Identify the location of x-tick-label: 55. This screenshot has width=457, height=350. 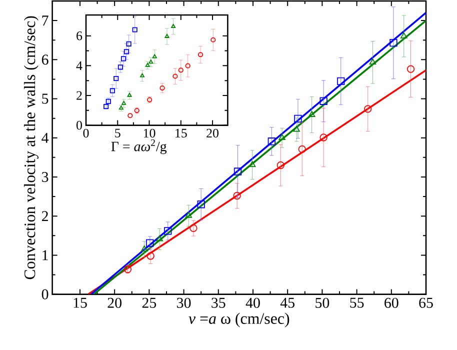
(357, 303).